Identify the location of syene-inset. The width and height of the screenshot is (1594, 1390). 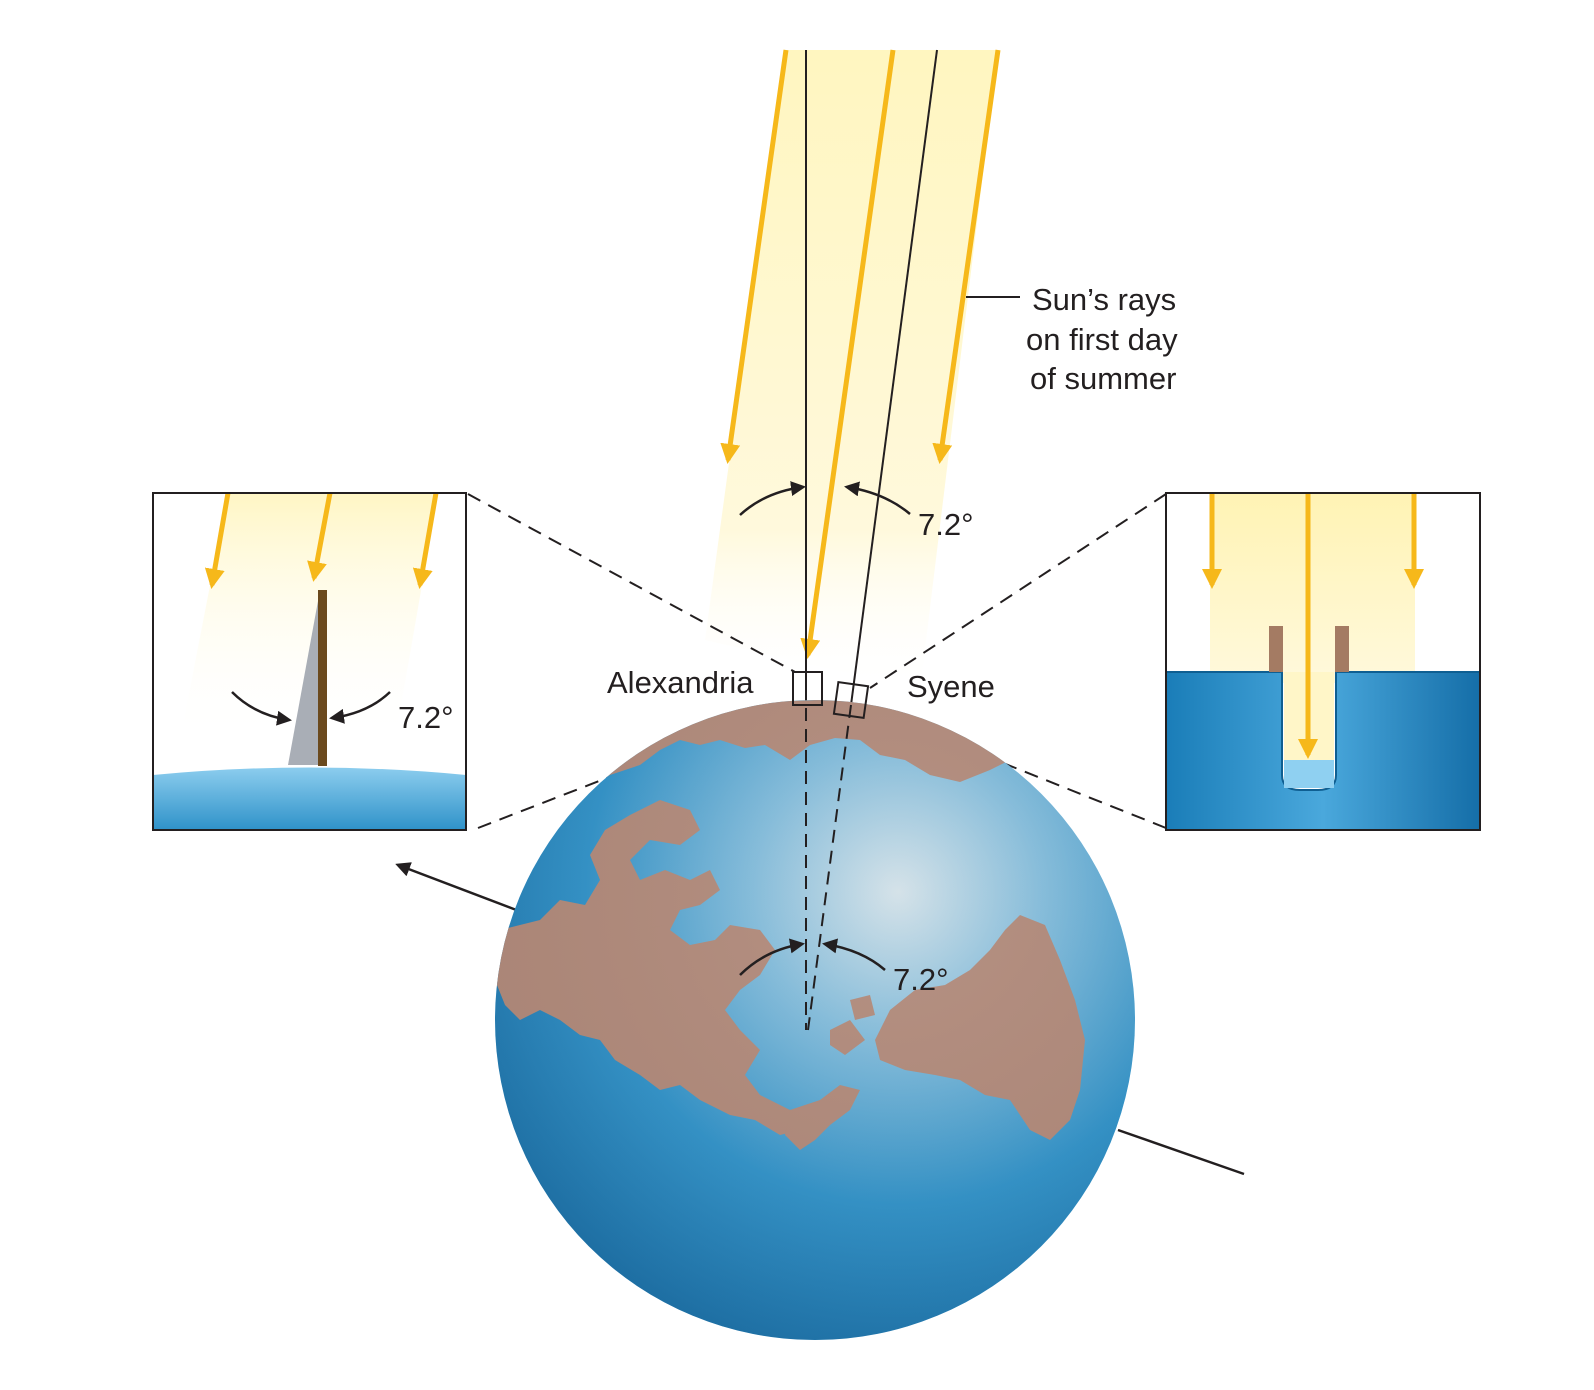
(1323, 661).